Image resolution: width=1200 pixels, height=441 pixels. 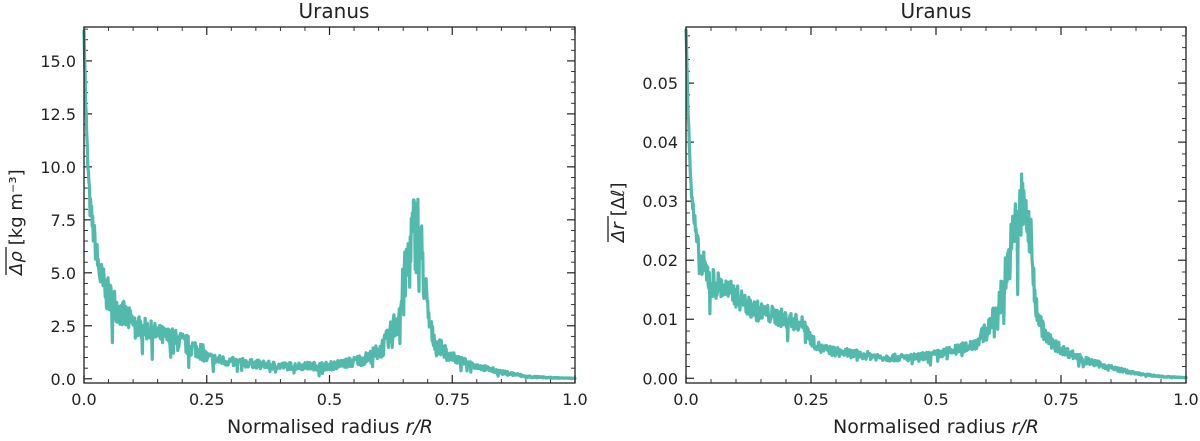 What do you see at coordinates (16, 264) in the screenshot?
I see `density-panel-y-axis-symbol: Δρ` at bounding box center [16, 264].